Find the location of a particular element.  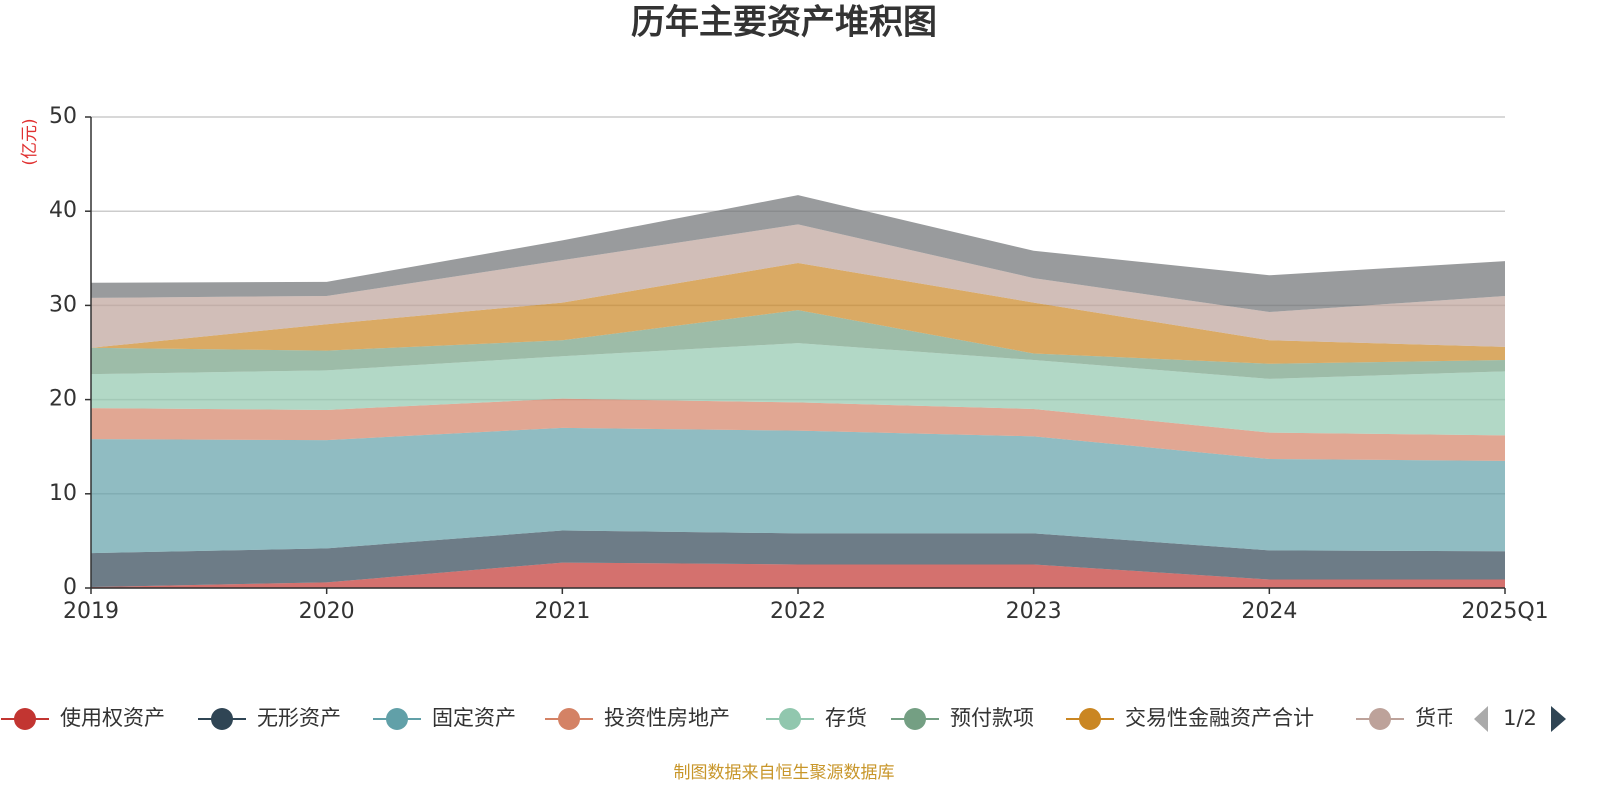

legend-label: 存货 is located at coordinates (846, 718).